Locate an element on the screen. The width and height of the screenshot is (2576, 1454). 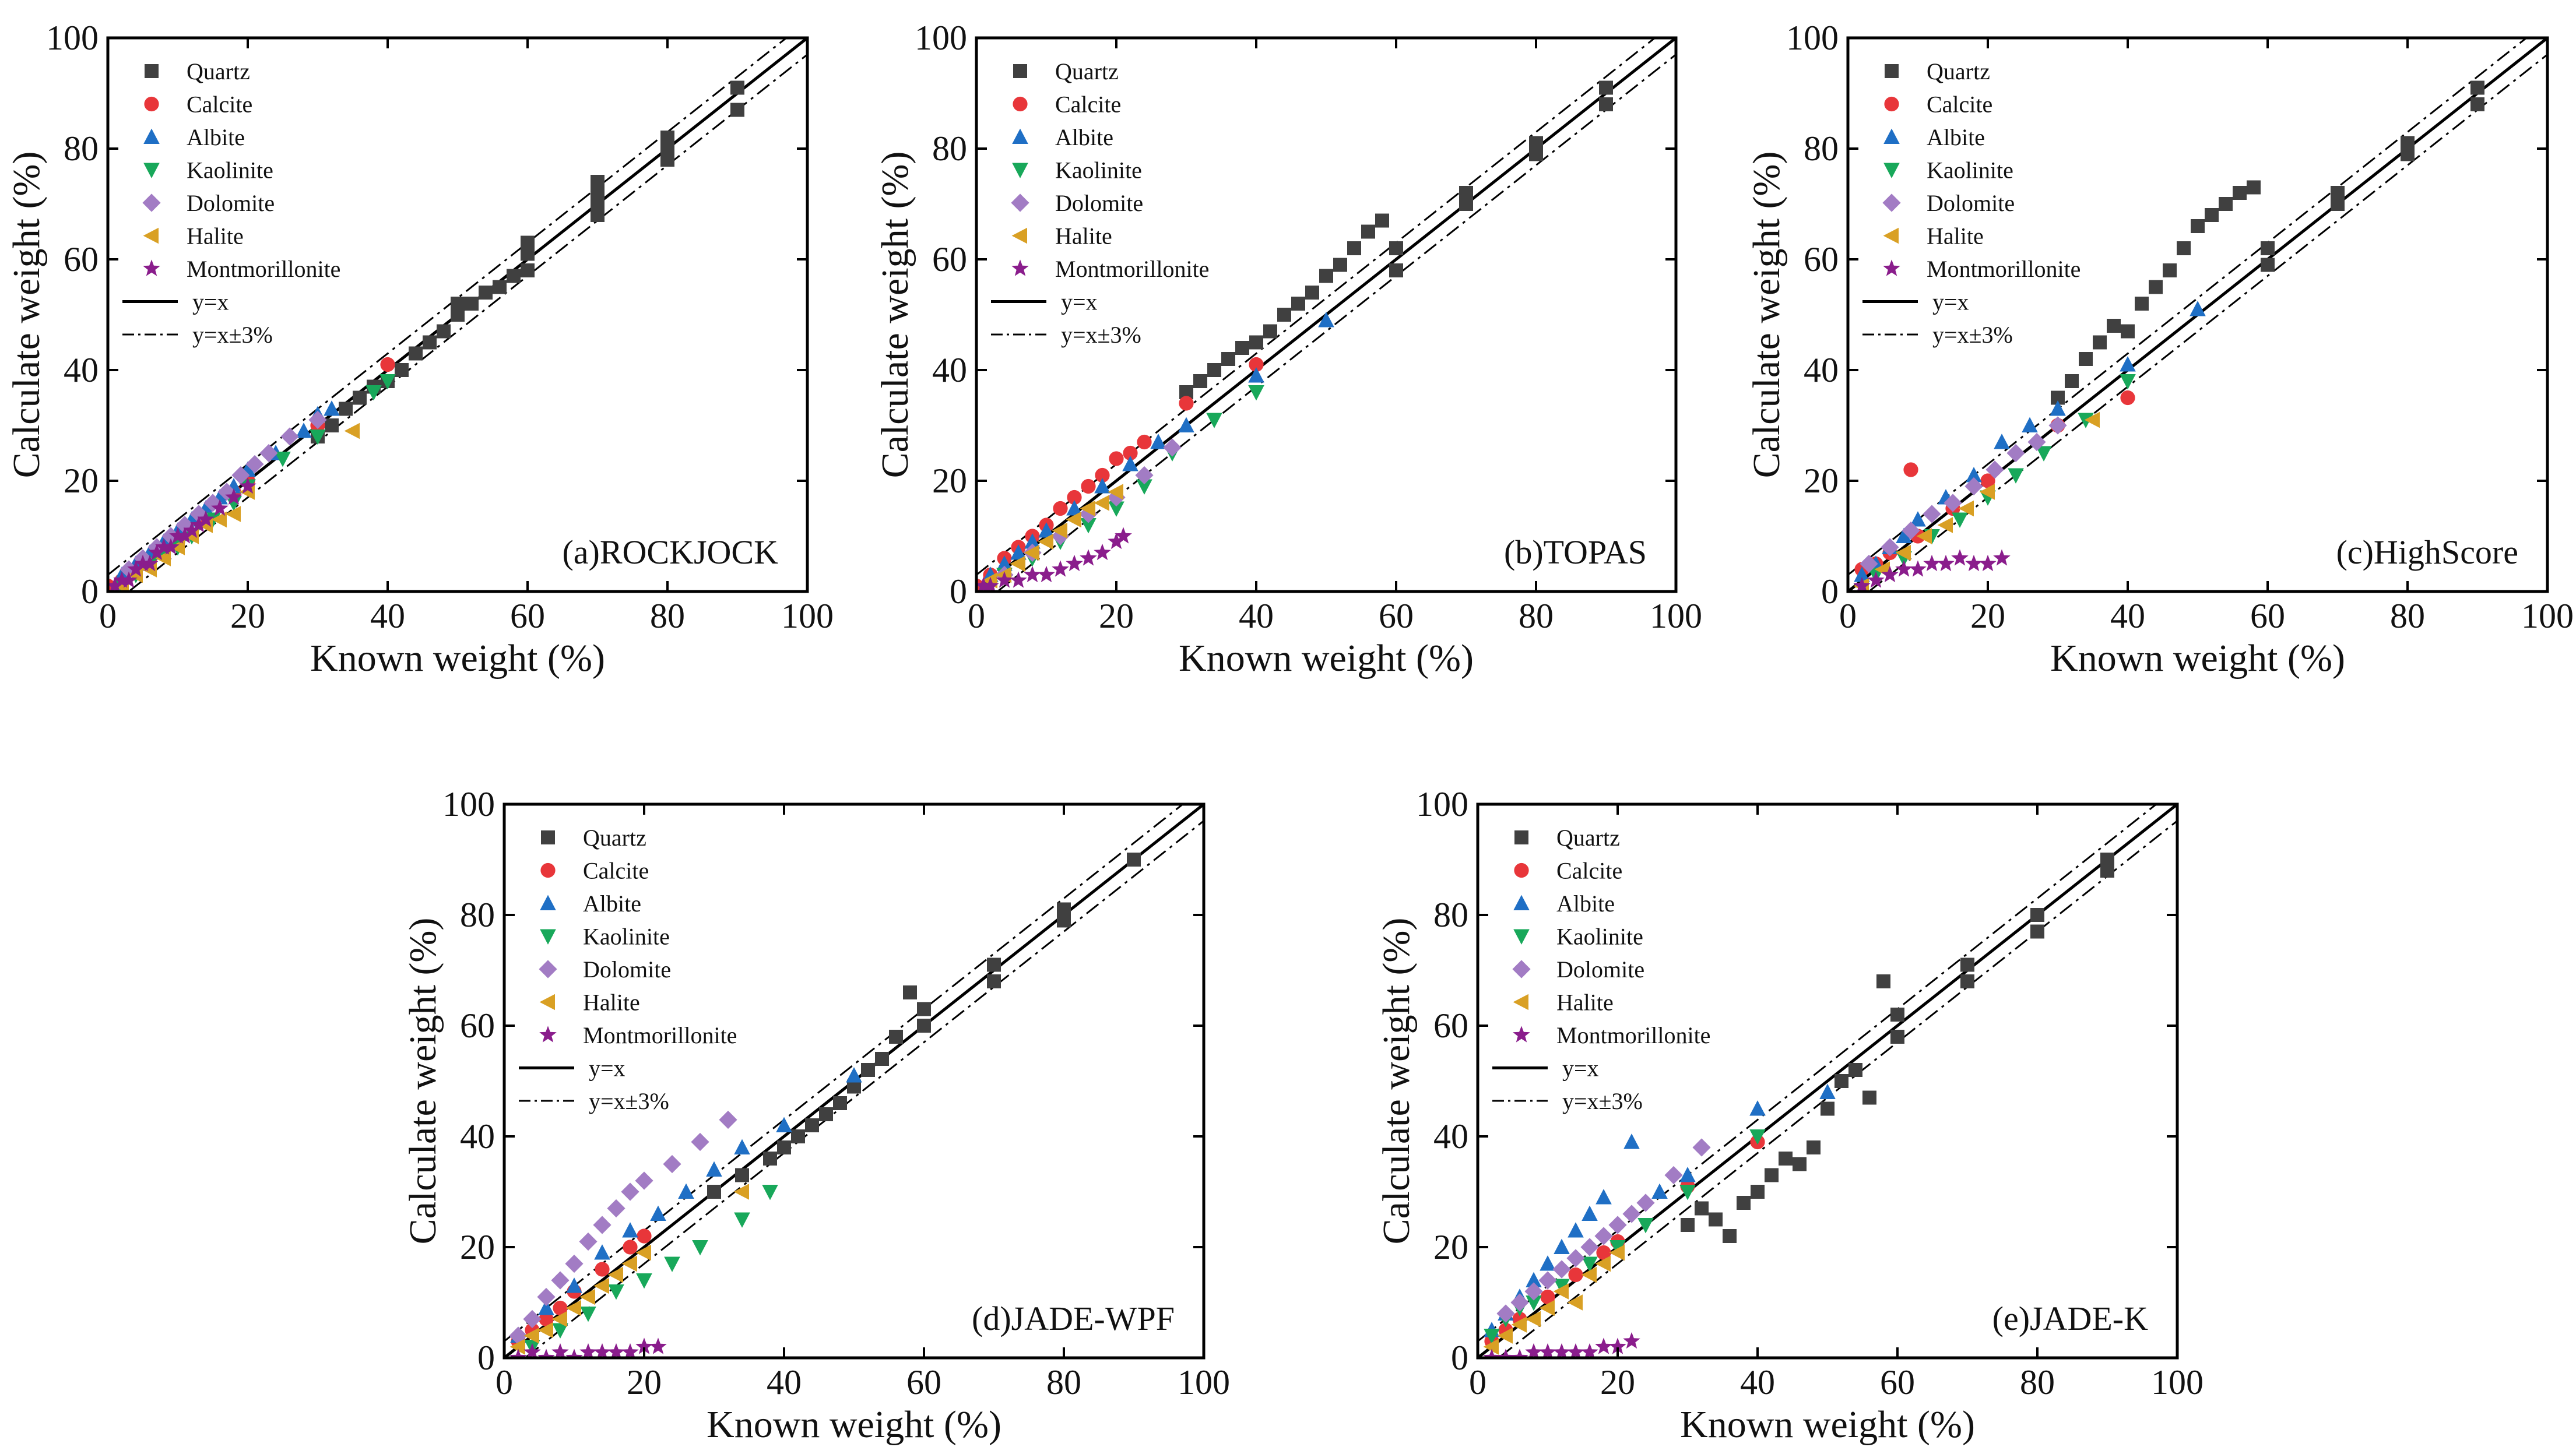
legend-item: Quartz is located at coordinates (1567, 838).